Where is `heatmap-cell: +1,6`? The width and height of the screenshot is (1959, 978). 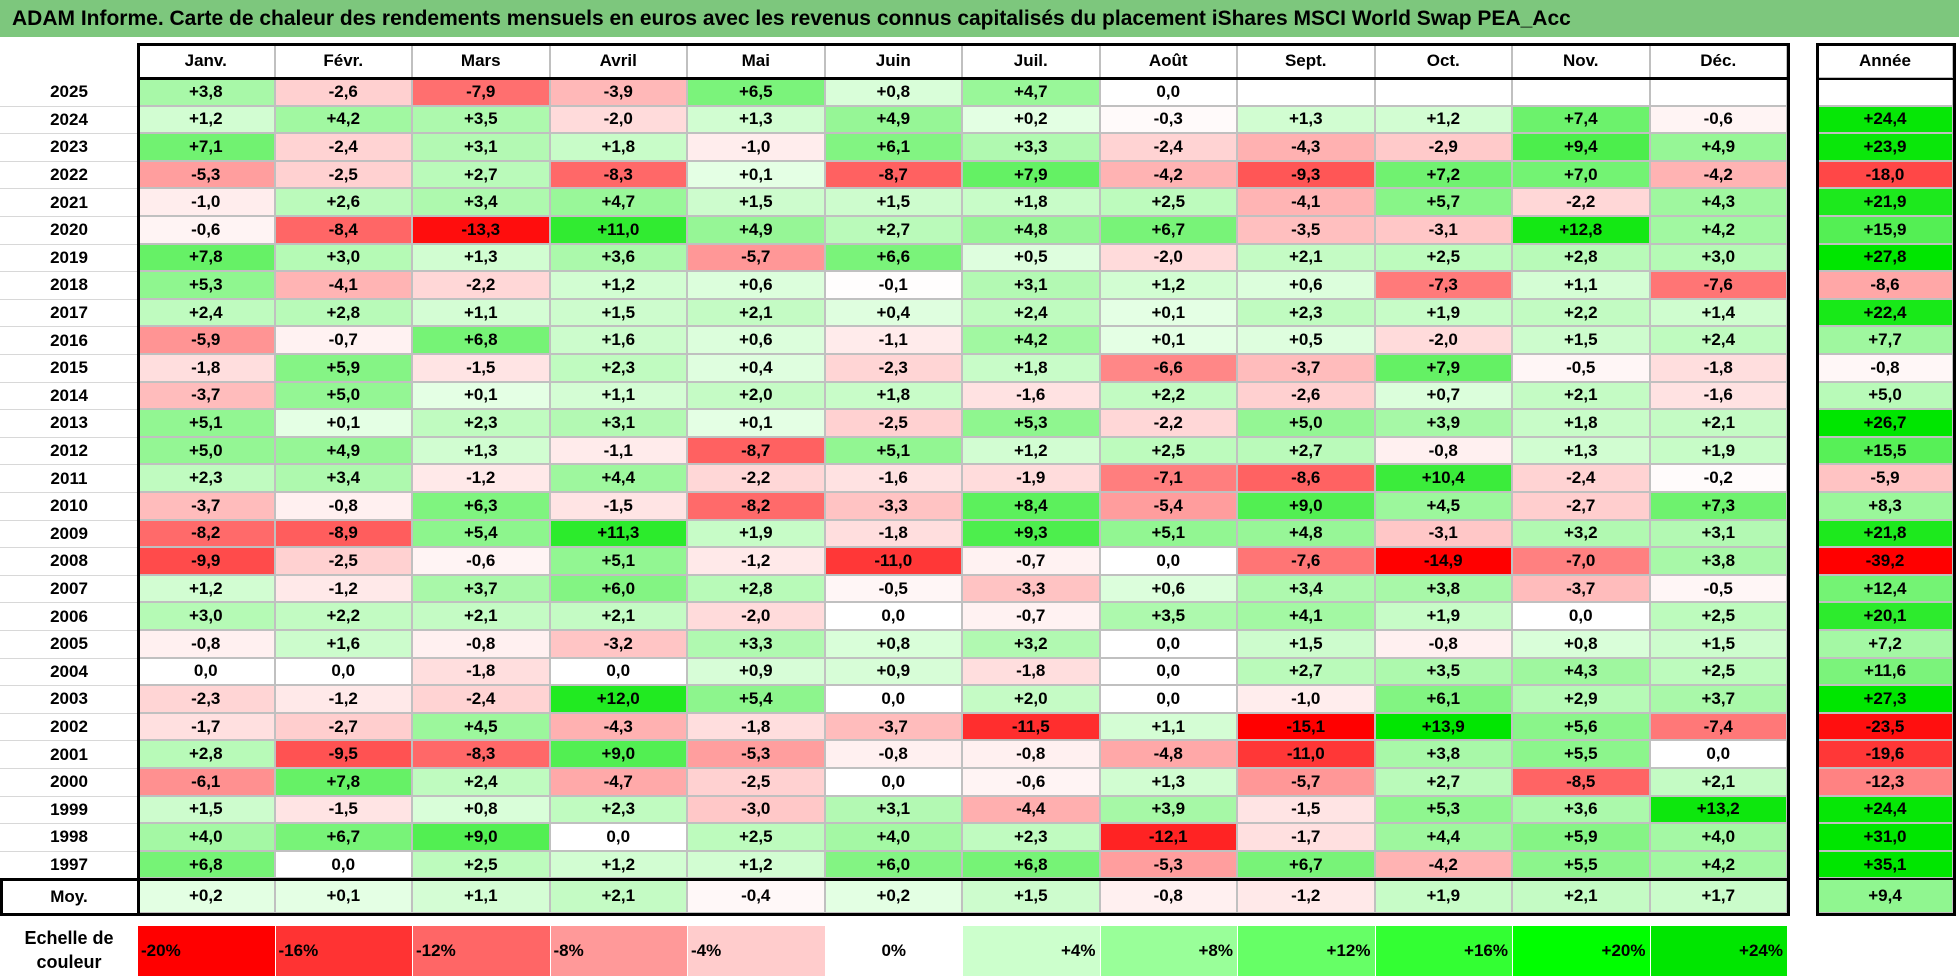 heatmap-cell: +1,6 is located at coordinates (344, 645).